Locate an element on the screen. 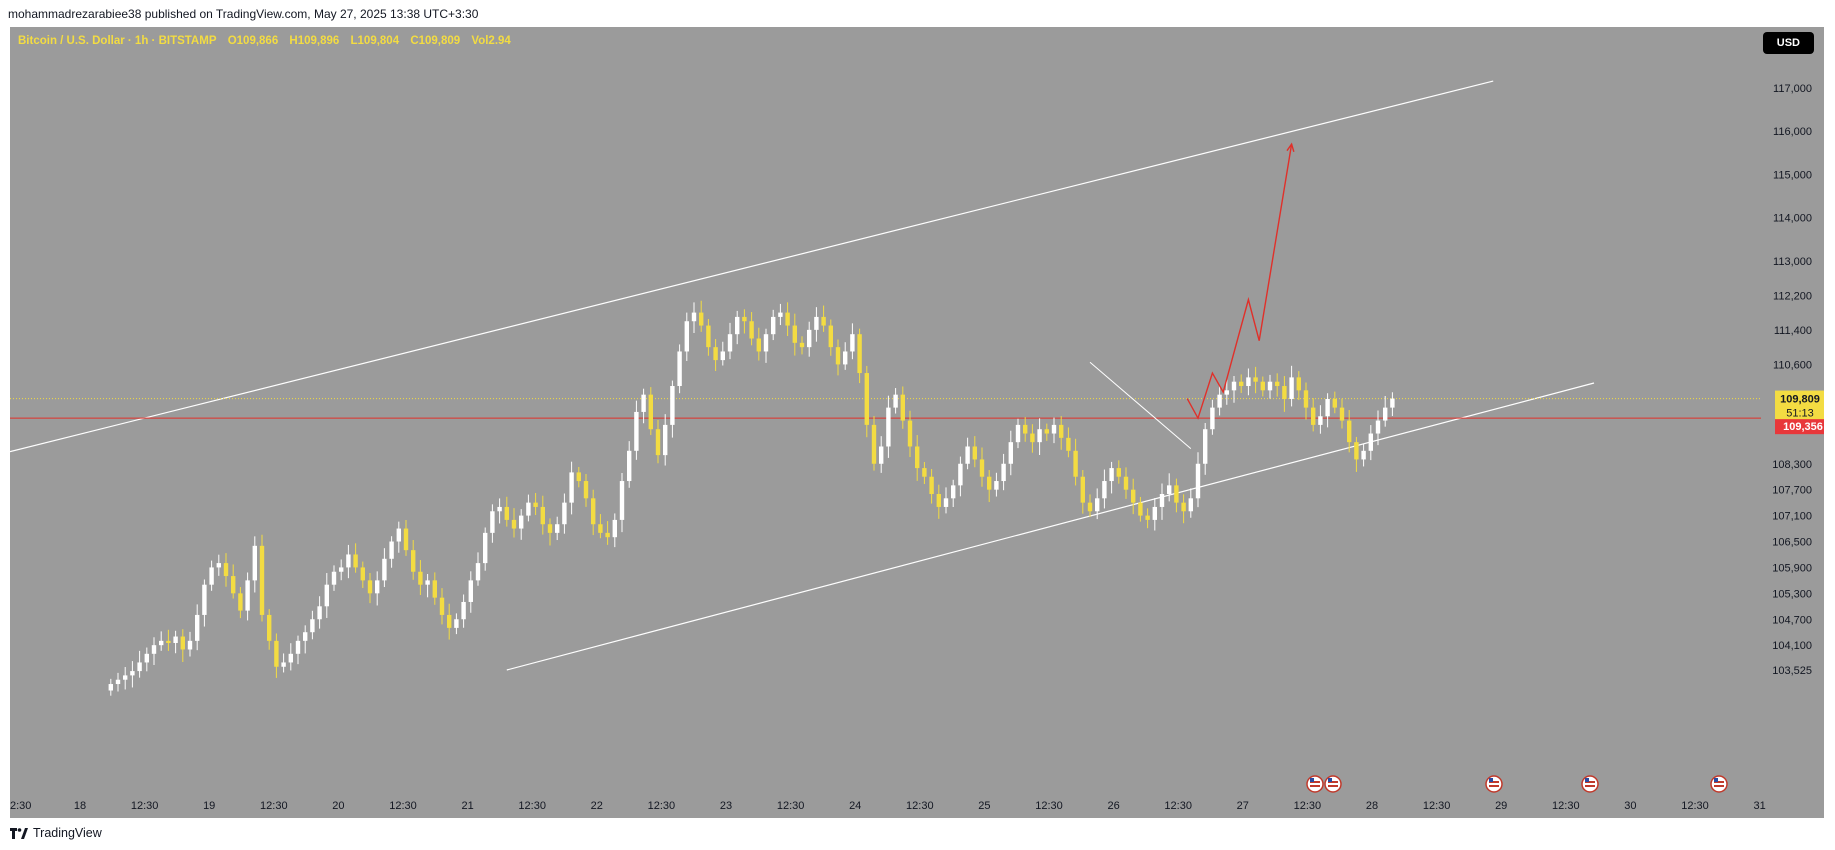  legend-close: C109,809 is located at coordinates (435, 41).